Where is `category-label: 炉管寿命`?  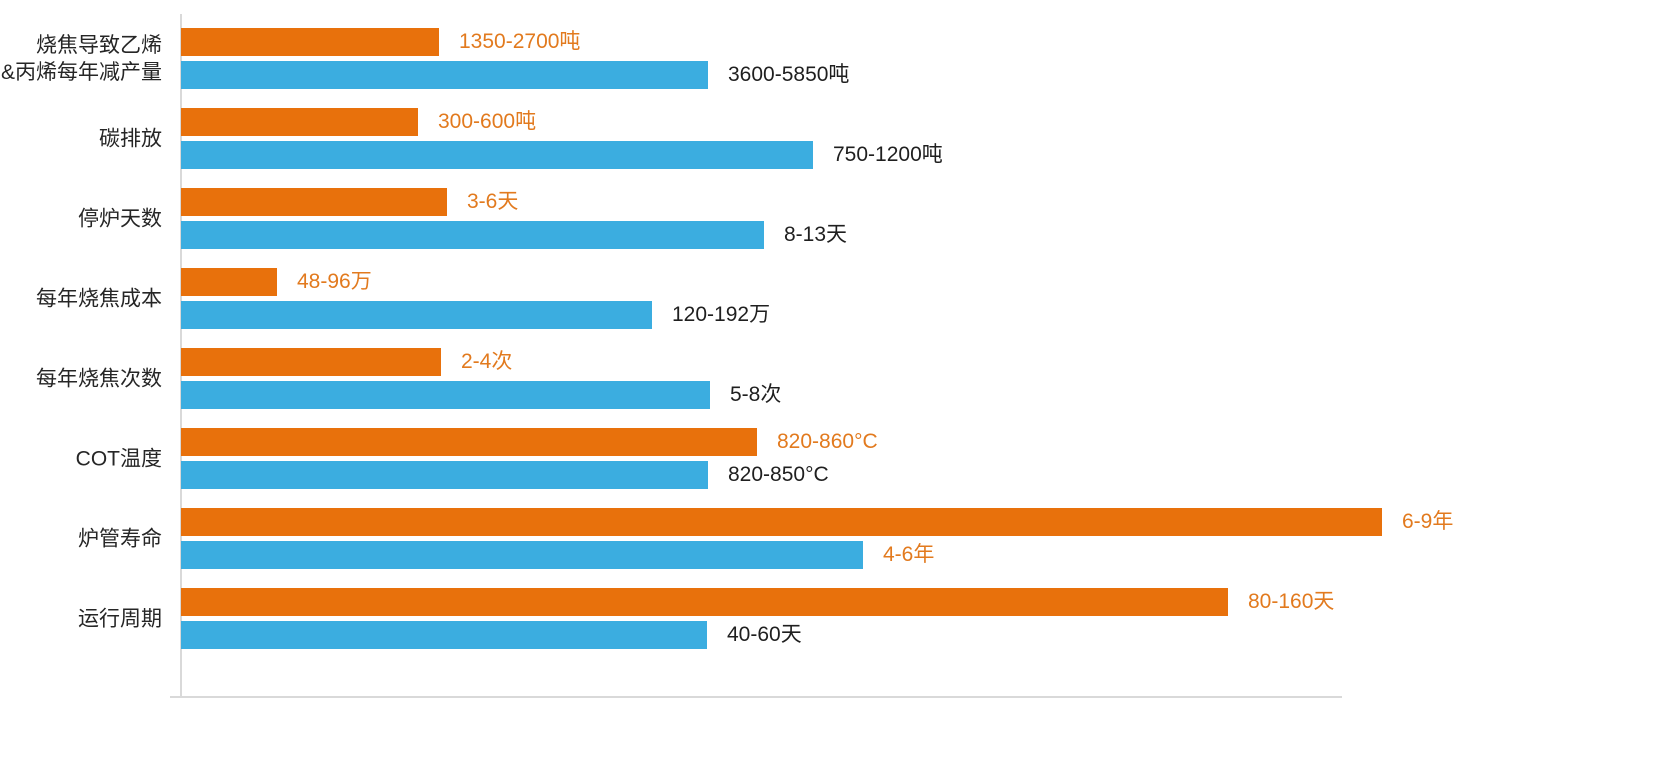 category-label: 炉管寿命 is located at coordinates (120, 539).